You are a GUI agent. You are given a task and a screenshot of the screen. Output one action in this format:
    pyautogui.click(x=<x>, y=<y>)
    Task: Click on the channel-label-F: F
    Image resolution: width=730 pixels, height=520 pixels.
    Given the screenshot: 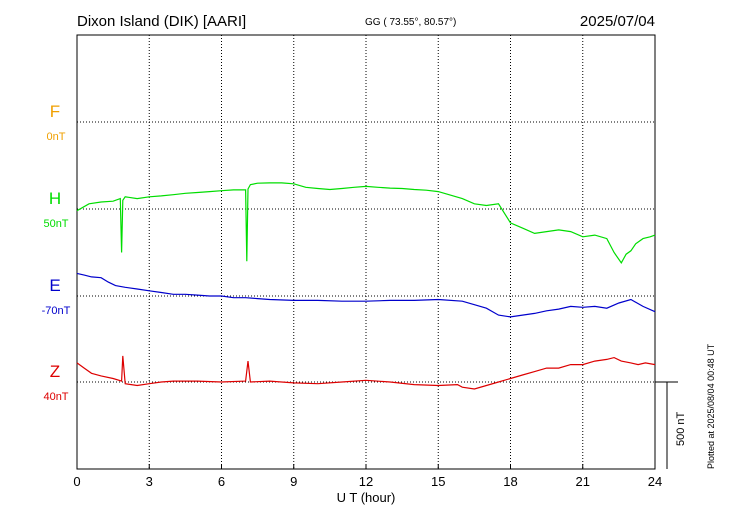 What is the action you would take?
    pyautogui.click(x=55, y=111)
    